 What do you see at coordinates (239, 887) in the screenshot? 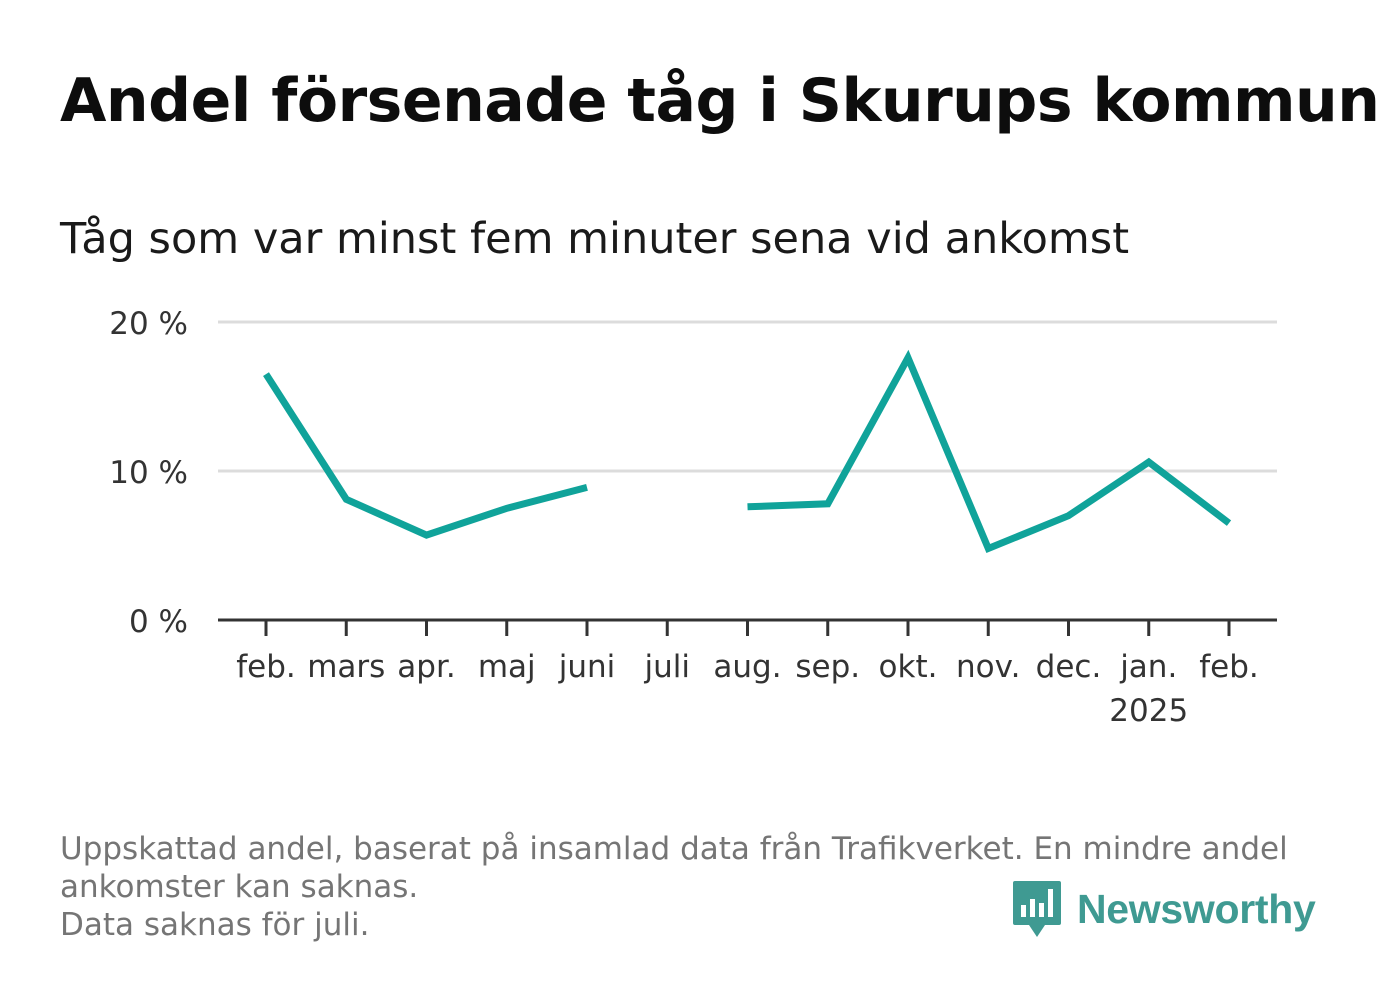
I see `footnote-line-2: ankomster kan saknas.` at bounding box center [239, 887].